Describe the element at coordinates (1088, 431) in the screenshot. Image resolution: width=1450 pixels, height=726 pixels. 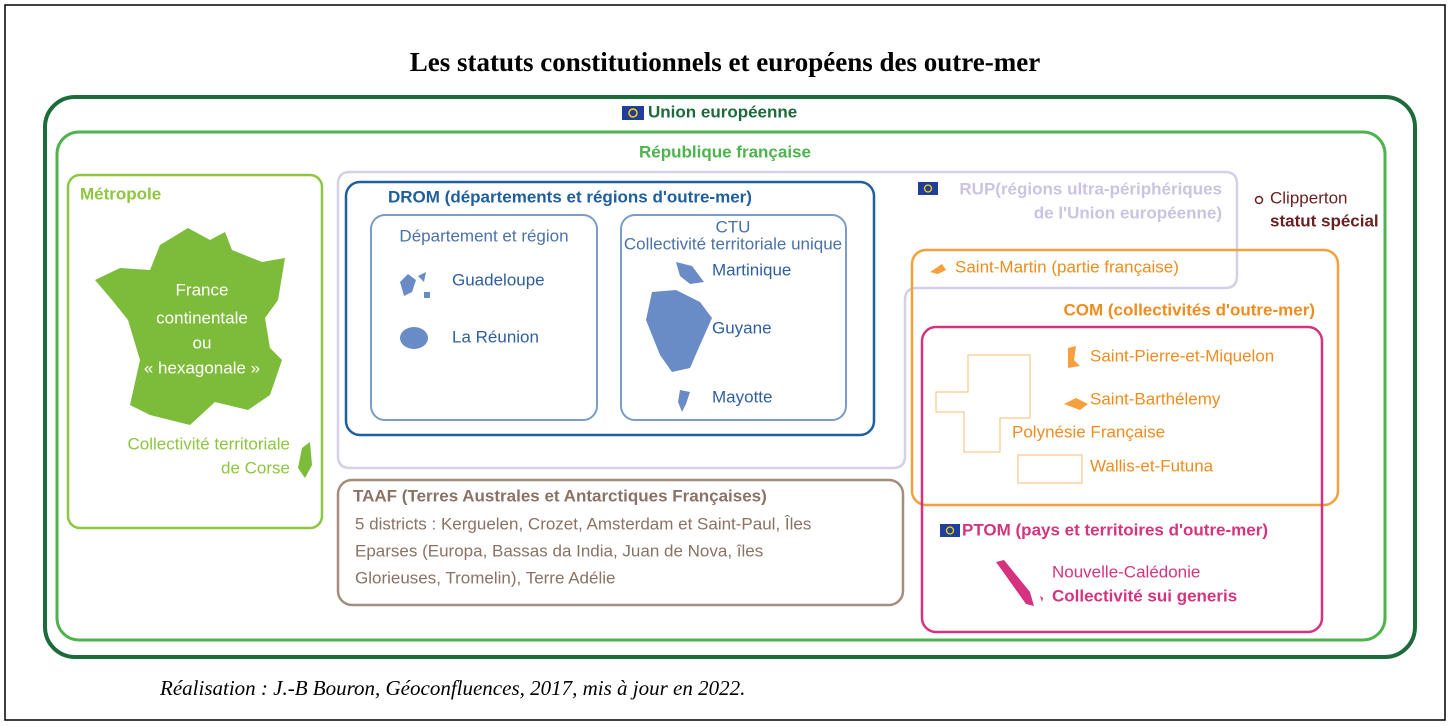
I see `com-item: Polynésie Française` at that location.